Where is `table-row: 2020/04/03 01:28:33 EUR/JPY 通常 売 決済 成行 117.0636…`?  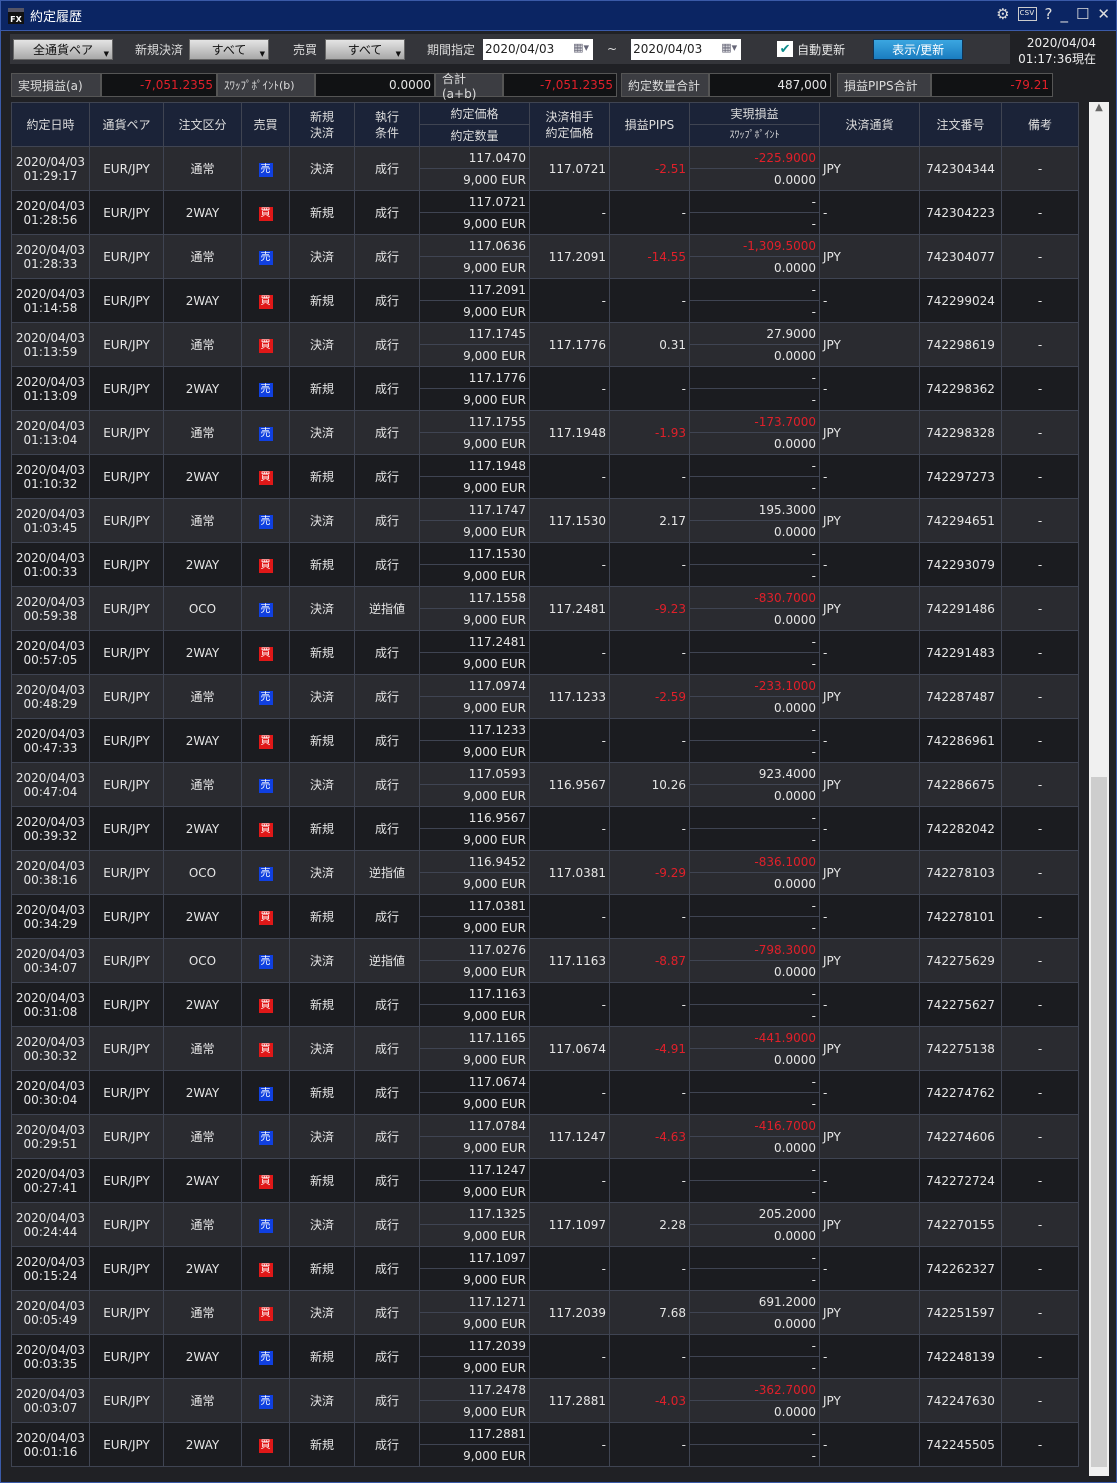
table-row: 2020/04/03 01:28:33 EUR/JPY 通常 売 決済 成行 117.0636… is located at coordinates (545, 256).